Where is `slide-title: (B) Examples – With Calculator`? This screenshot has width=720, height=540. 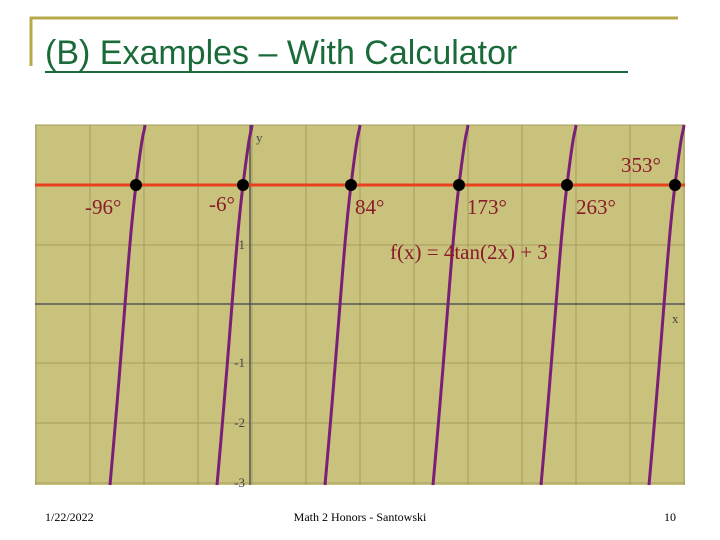 slide-title: (B) Examples – With Calculator is located at coordinates (281, 53).